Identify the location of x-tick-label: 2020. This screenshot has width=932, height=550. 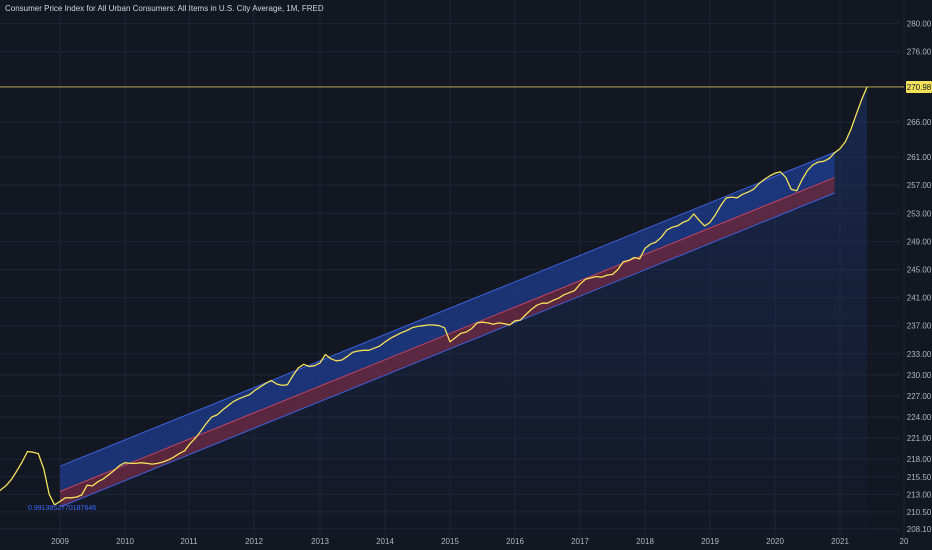
(775, 541).